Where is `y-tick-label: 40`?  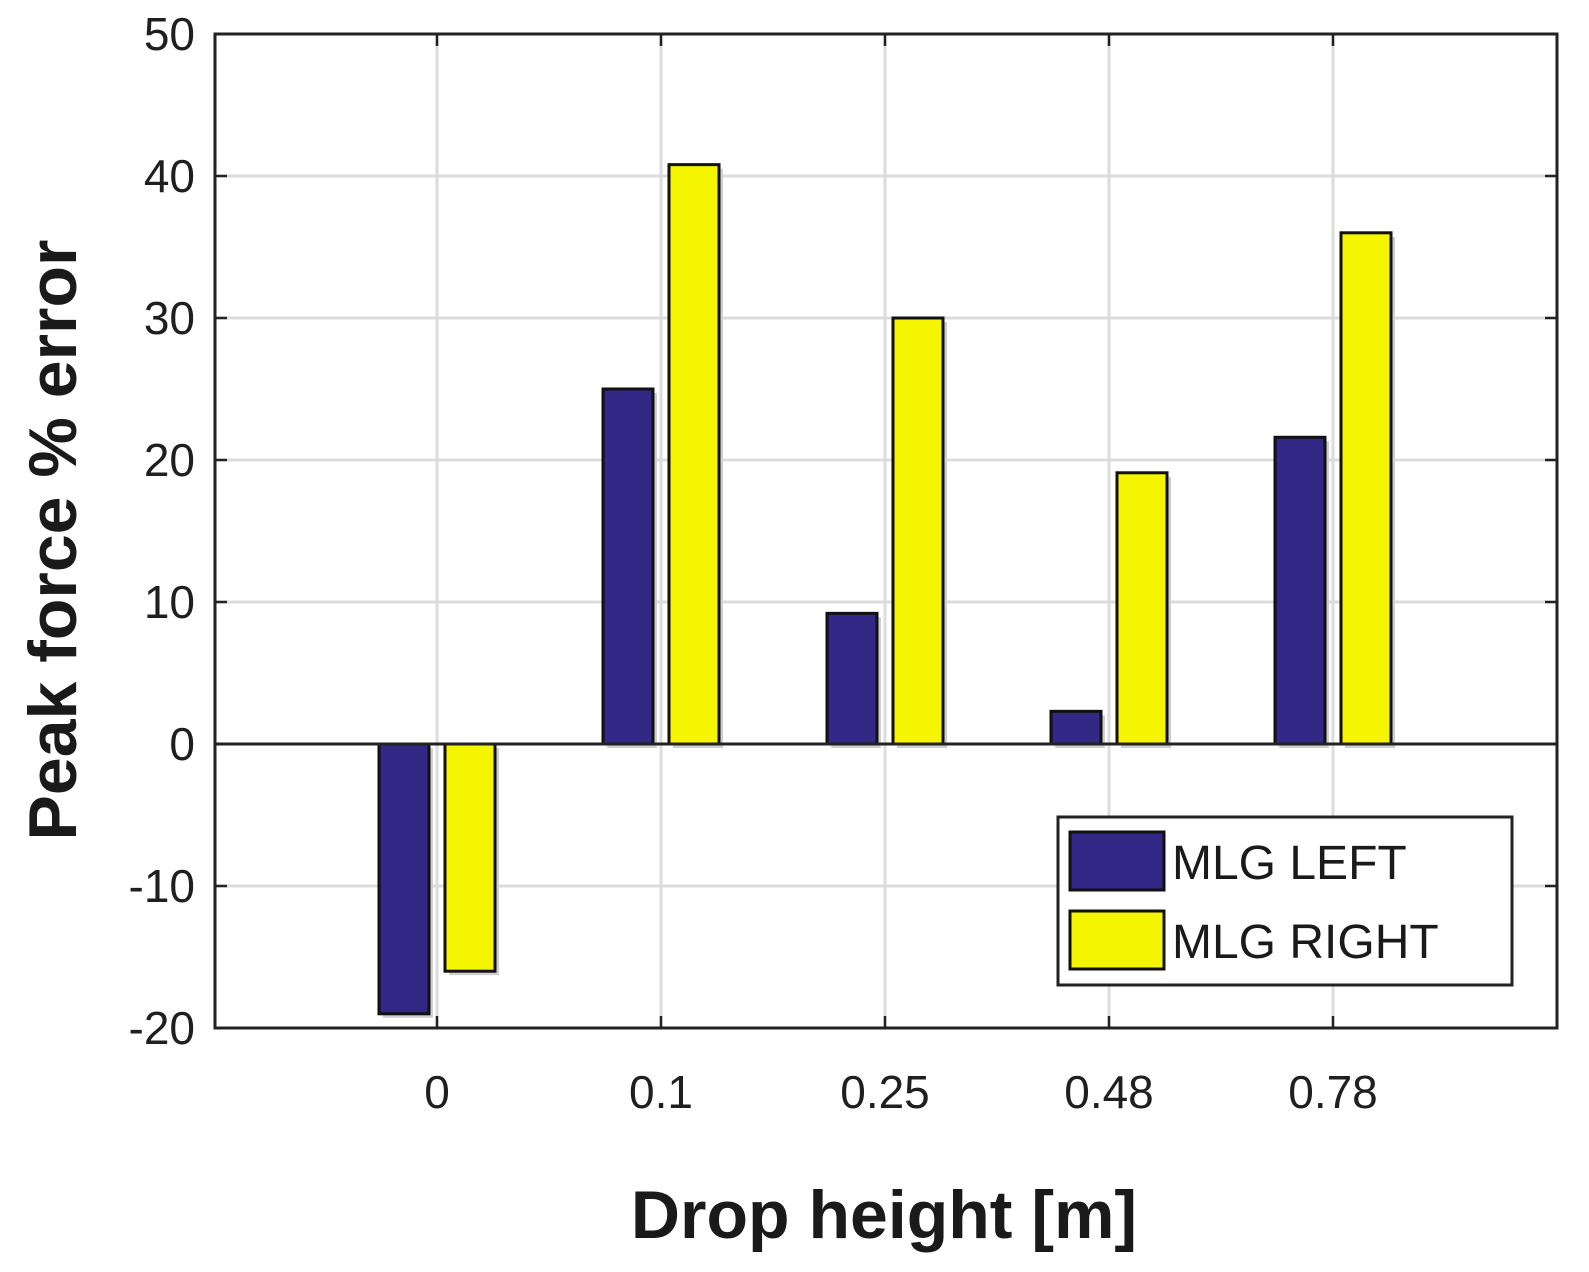
y-tick-label: 40 is located at coordinates (169, 176).